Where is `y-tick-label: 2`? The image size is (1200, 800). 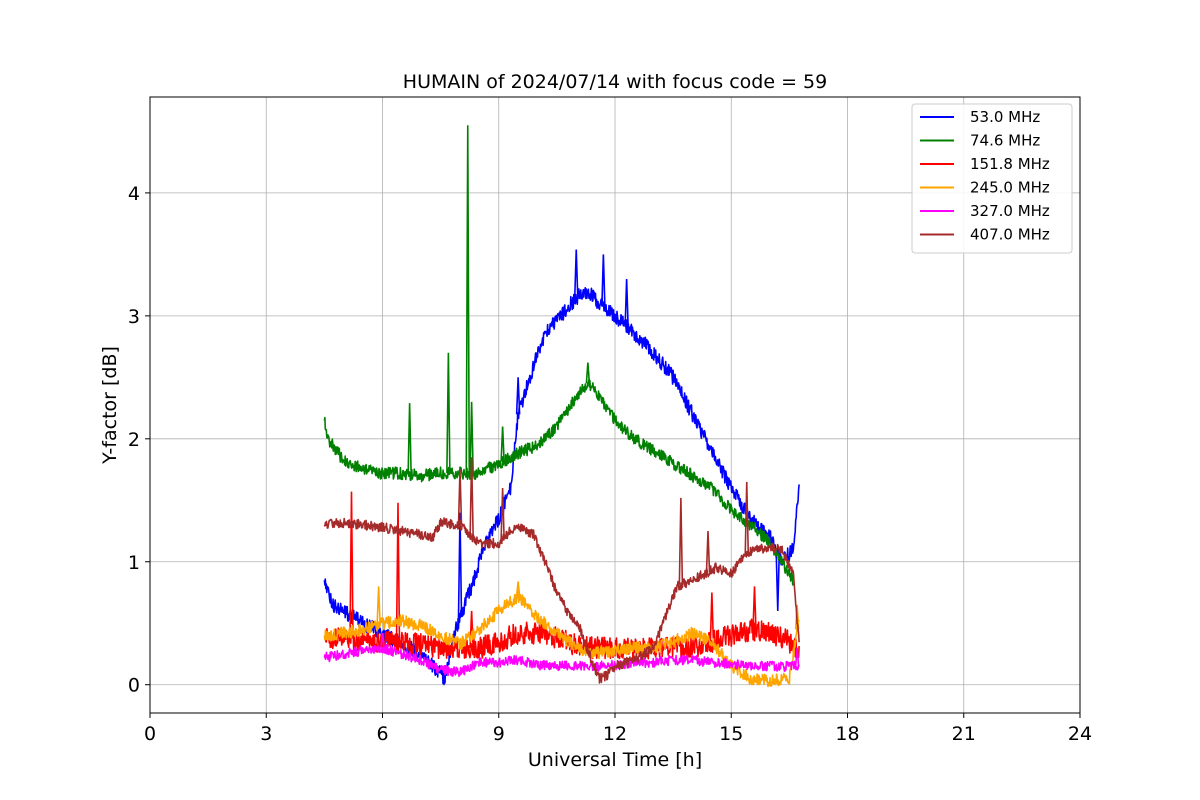
y-tick-label: 2 is located at coordinates (134, 440).